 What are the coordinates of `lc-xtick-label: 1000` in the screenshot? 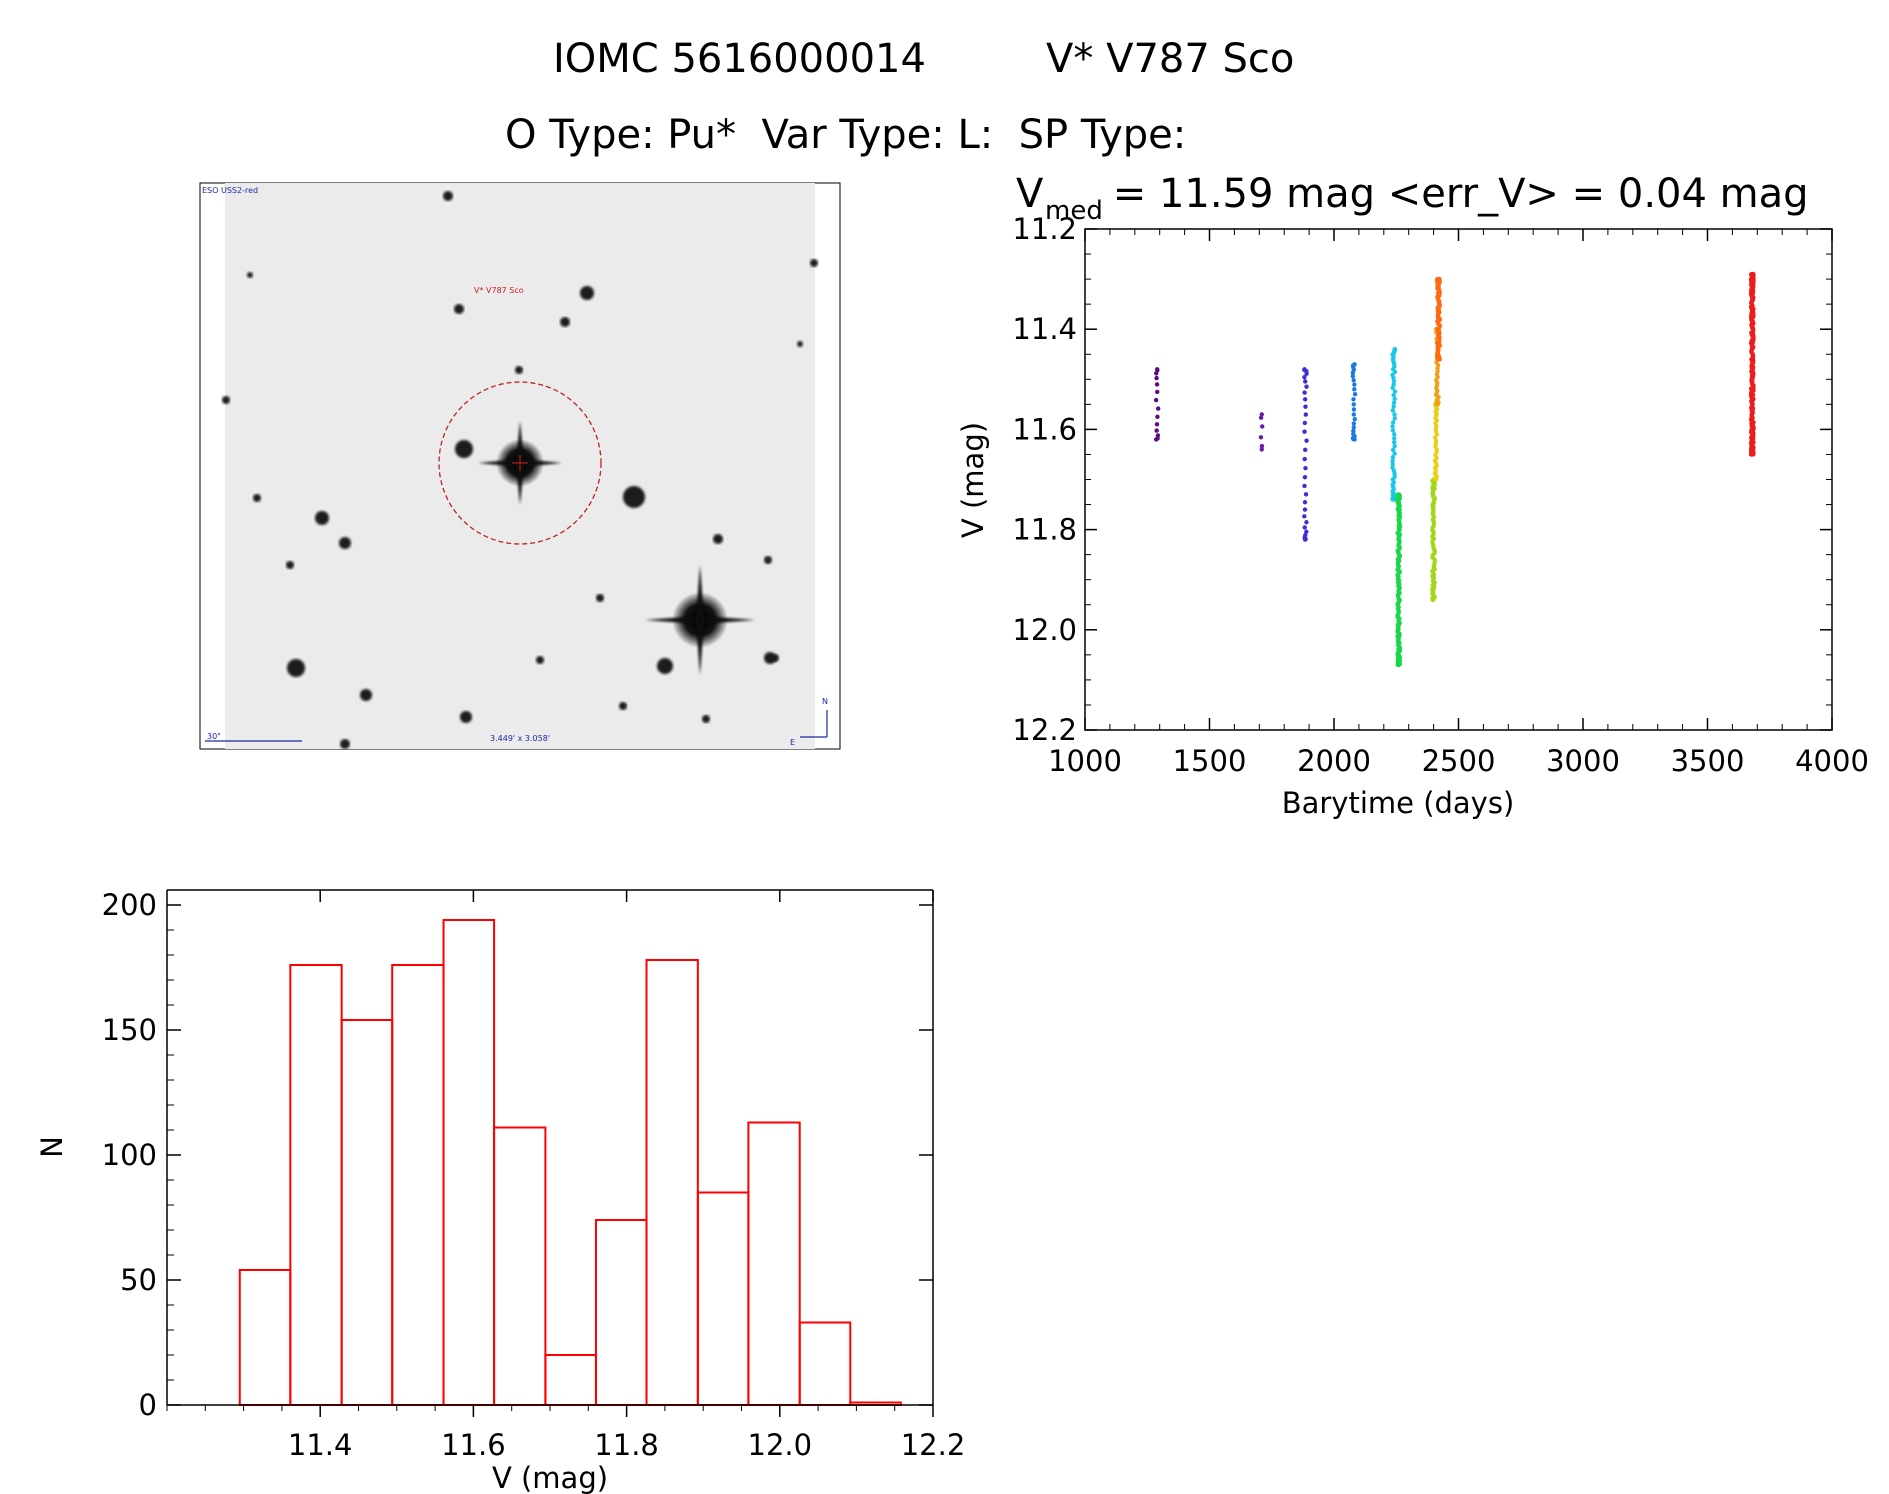 It's located at (1085, 761).